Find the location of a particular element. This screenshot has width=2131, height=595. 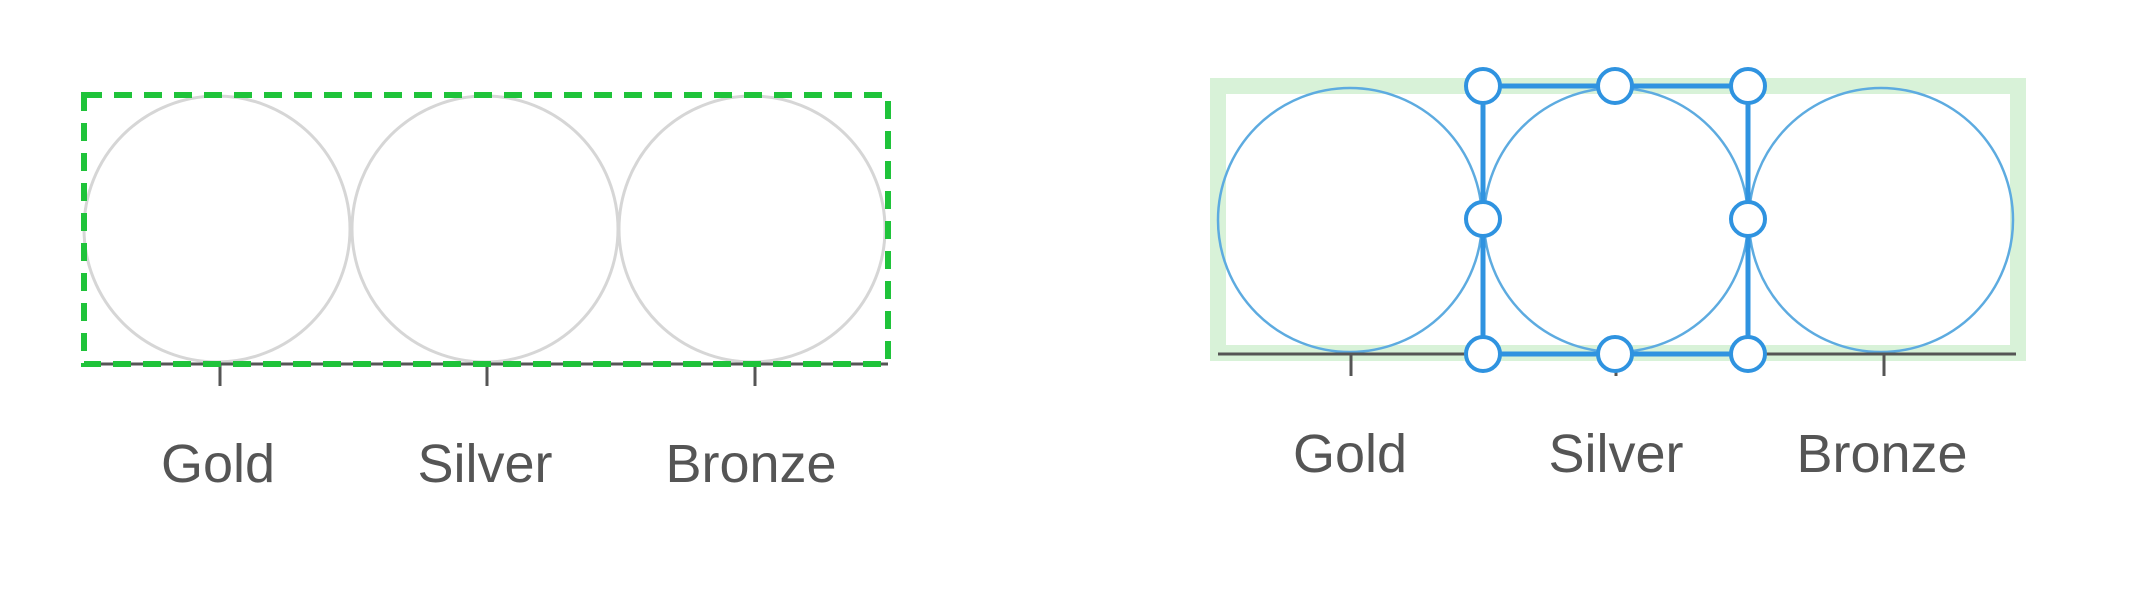

resize-handle-right is located at coordinates (1748, 219).